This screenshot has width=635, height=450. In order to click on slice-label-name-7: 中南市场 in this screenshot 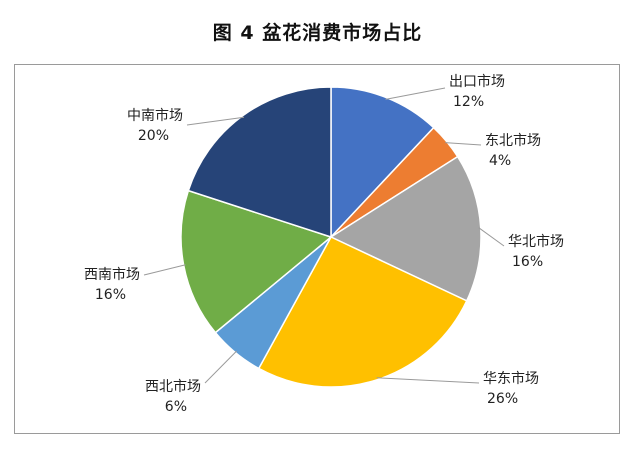, I will do `click(155, 115)`.